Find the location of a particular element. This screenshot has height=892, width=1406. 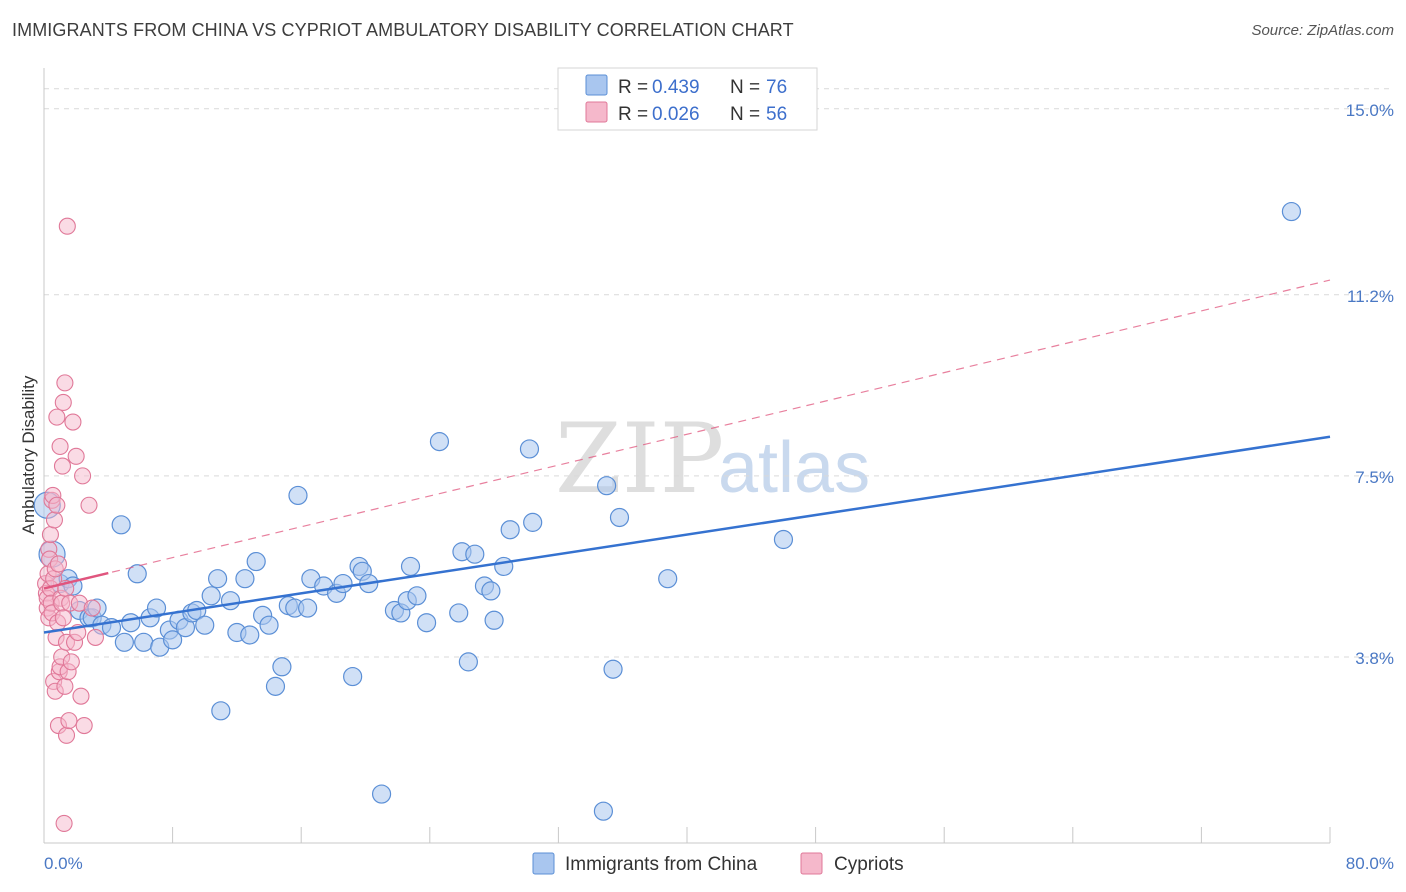

x-axis-ticks is located at coordinates (751, 835).